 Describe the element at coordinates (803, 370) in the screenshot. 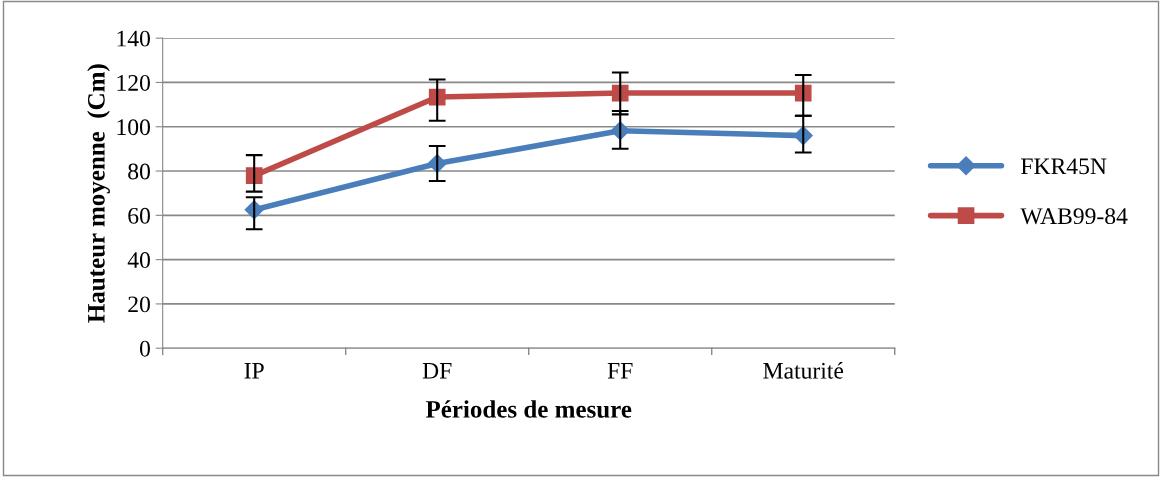

I see `x-tick-label: Maturité` at that location.